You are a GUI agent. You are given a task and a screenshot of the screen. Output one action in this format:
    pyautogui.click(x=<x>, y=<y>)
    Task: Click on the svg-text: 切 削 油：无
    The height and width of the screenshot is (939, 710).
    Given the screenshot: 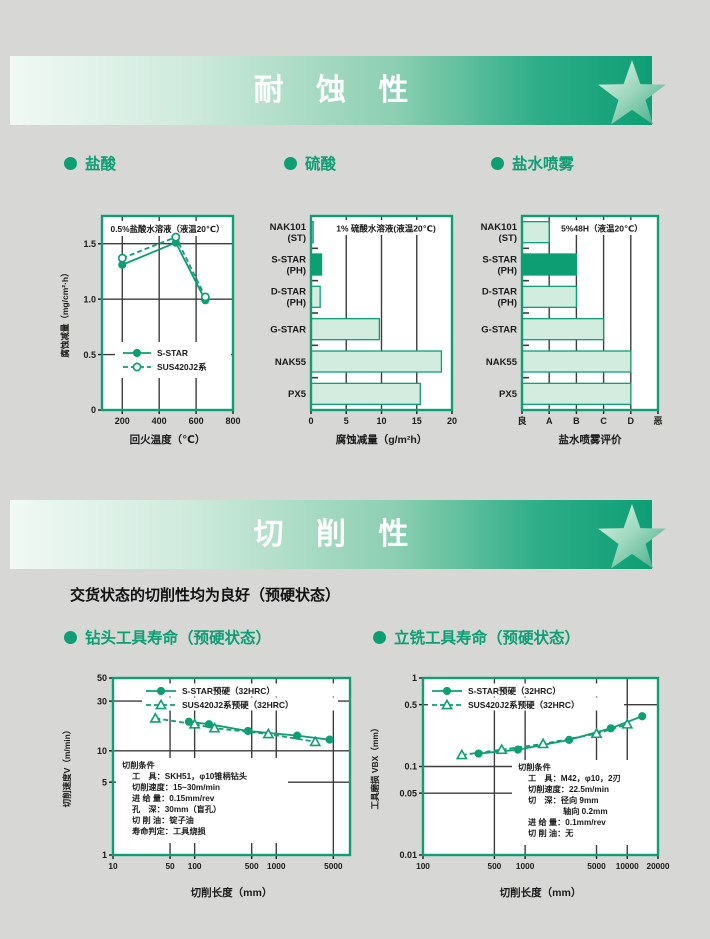 What is the action you would take?
    pyautogui.click(x=551, y=833)
    